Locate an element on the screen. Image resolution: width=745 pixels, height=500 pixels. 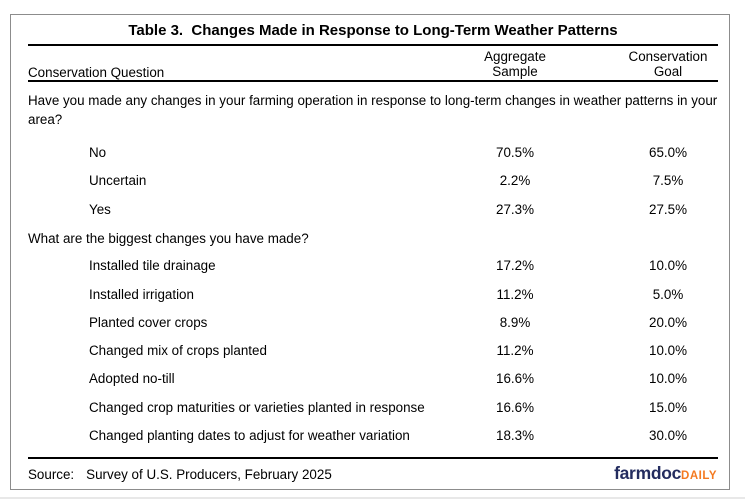
row-label: Planted cover crops is located at coordinates (148, 322).